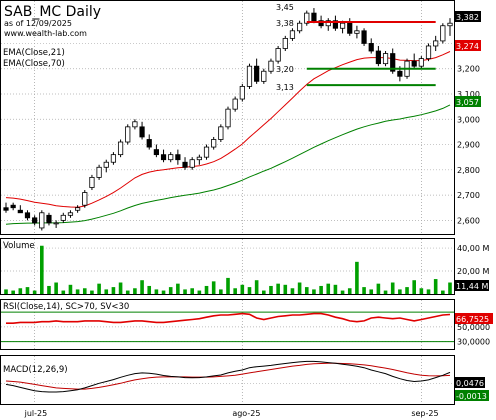 This screenshot has height=420, width=496. Describe the element at coordinates (19, 246) in the screenshot. I see `volume-title: Volume` at that location.